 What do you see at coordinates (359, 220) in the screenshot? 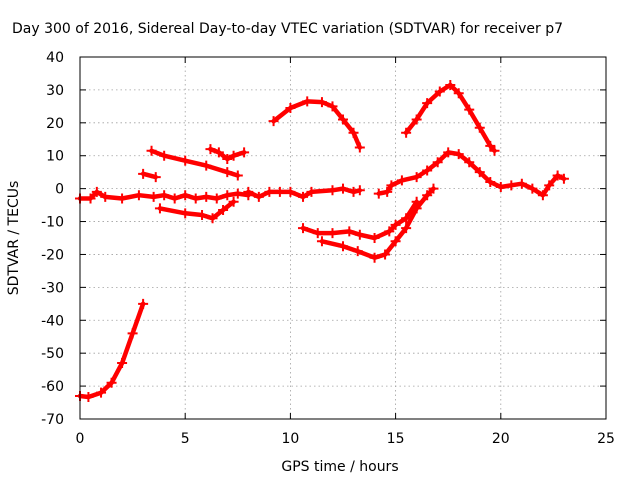
I see `data-series-seg9` at bounding box center [359, 220].